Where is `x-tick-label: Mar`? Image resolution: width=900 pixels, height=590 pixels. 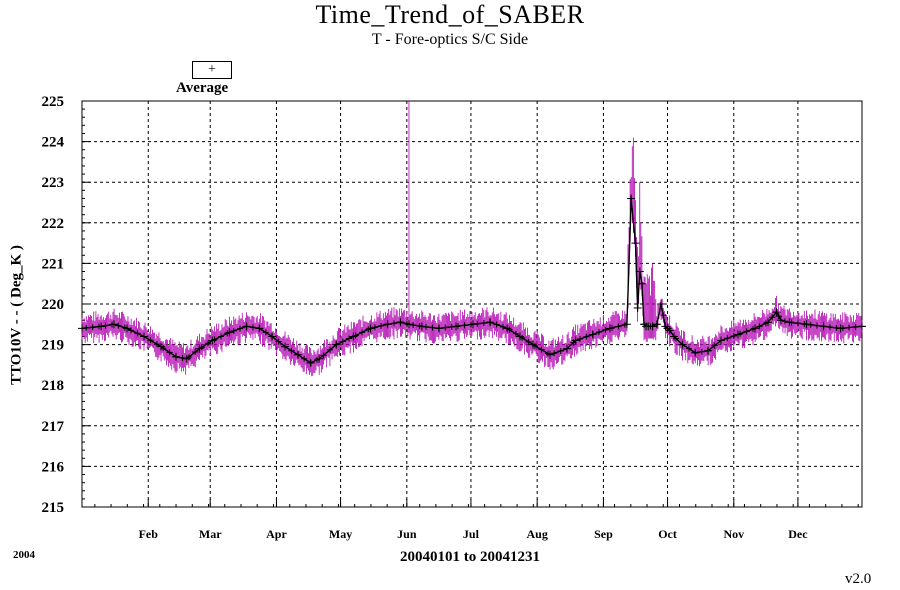 x-tick-label: Mar is located at coordinates (210, 534).